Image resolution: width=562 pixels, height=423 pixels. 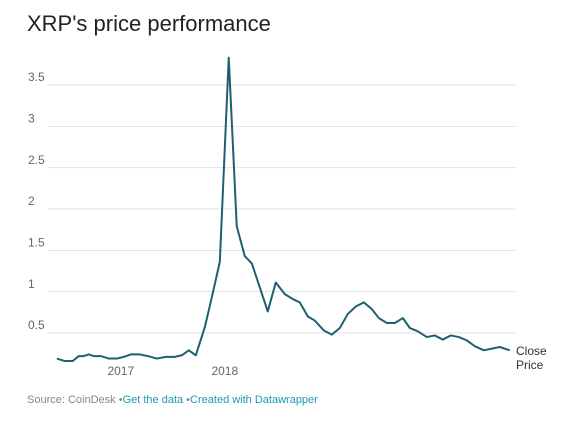 I want to click on y-tick-label: 3.5, so click(x=36, y=77).